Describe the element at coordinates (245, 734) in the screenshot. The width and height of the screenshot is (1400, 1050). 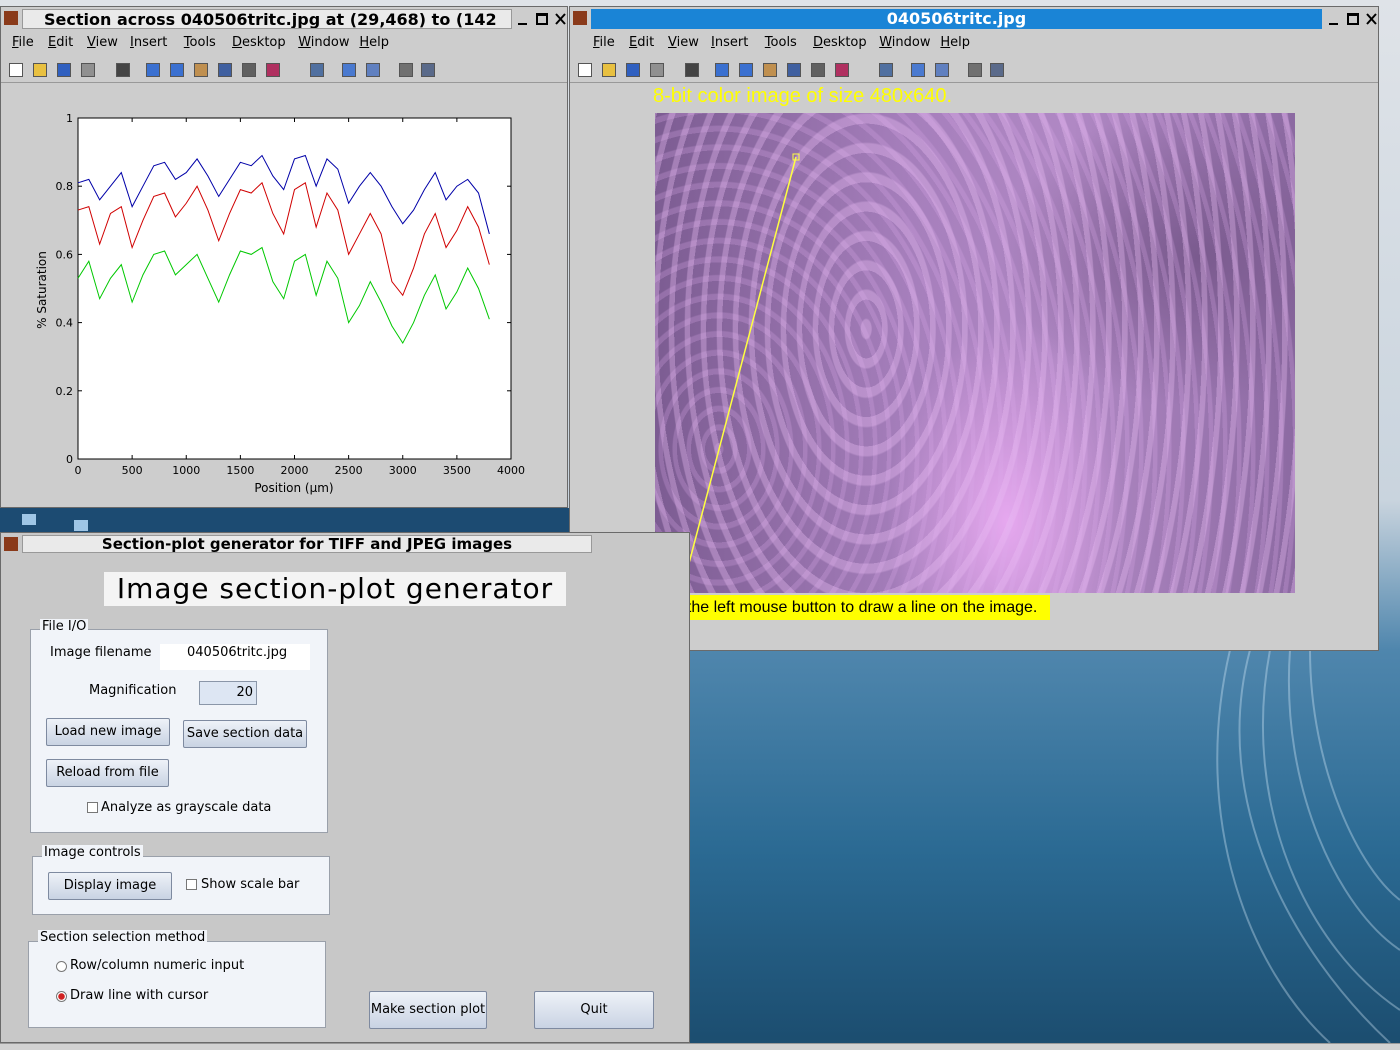
I see `button: Save section data` at that location.